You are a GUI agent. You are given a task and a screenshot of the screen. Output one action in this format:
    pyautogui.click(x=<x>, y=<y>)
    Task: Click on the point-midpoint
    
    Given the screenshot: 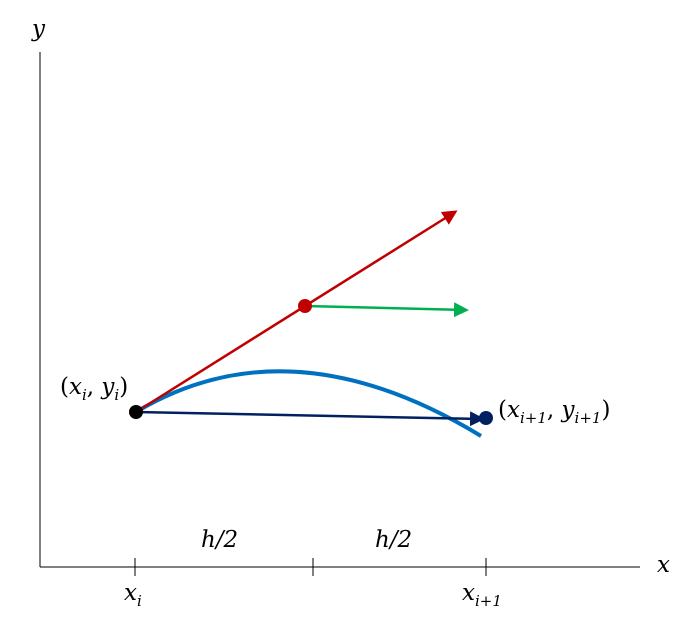 What is the action you would take?
    pyautogui.click(x=305, y=306)
    